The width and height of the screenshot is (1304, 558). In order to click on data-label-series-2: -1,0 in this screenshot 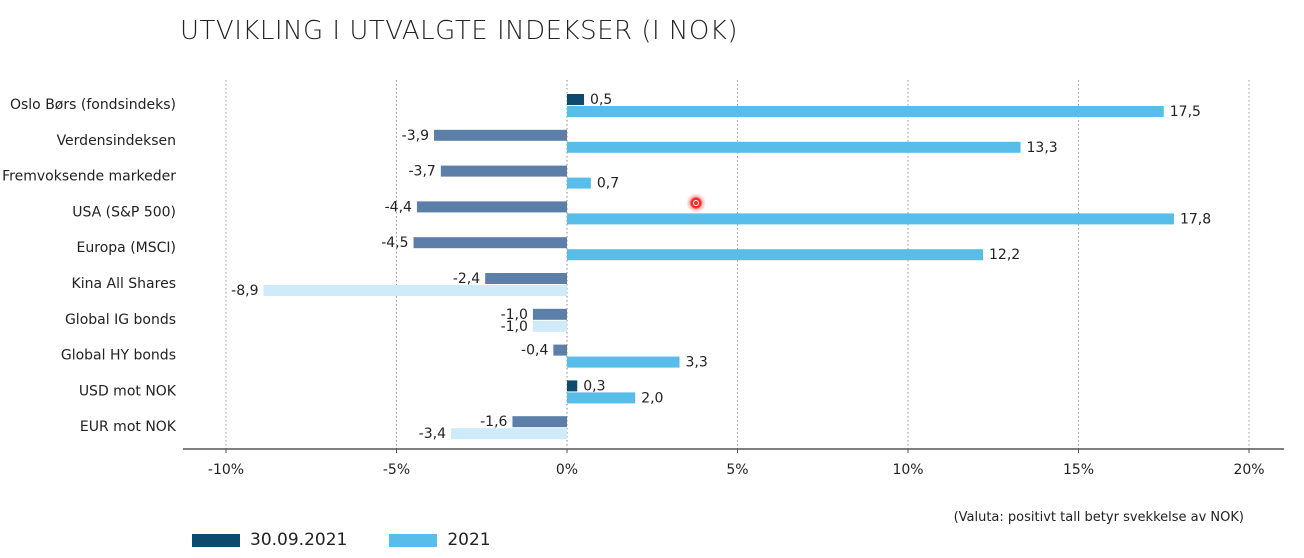, I will do `click(514, 327)`.